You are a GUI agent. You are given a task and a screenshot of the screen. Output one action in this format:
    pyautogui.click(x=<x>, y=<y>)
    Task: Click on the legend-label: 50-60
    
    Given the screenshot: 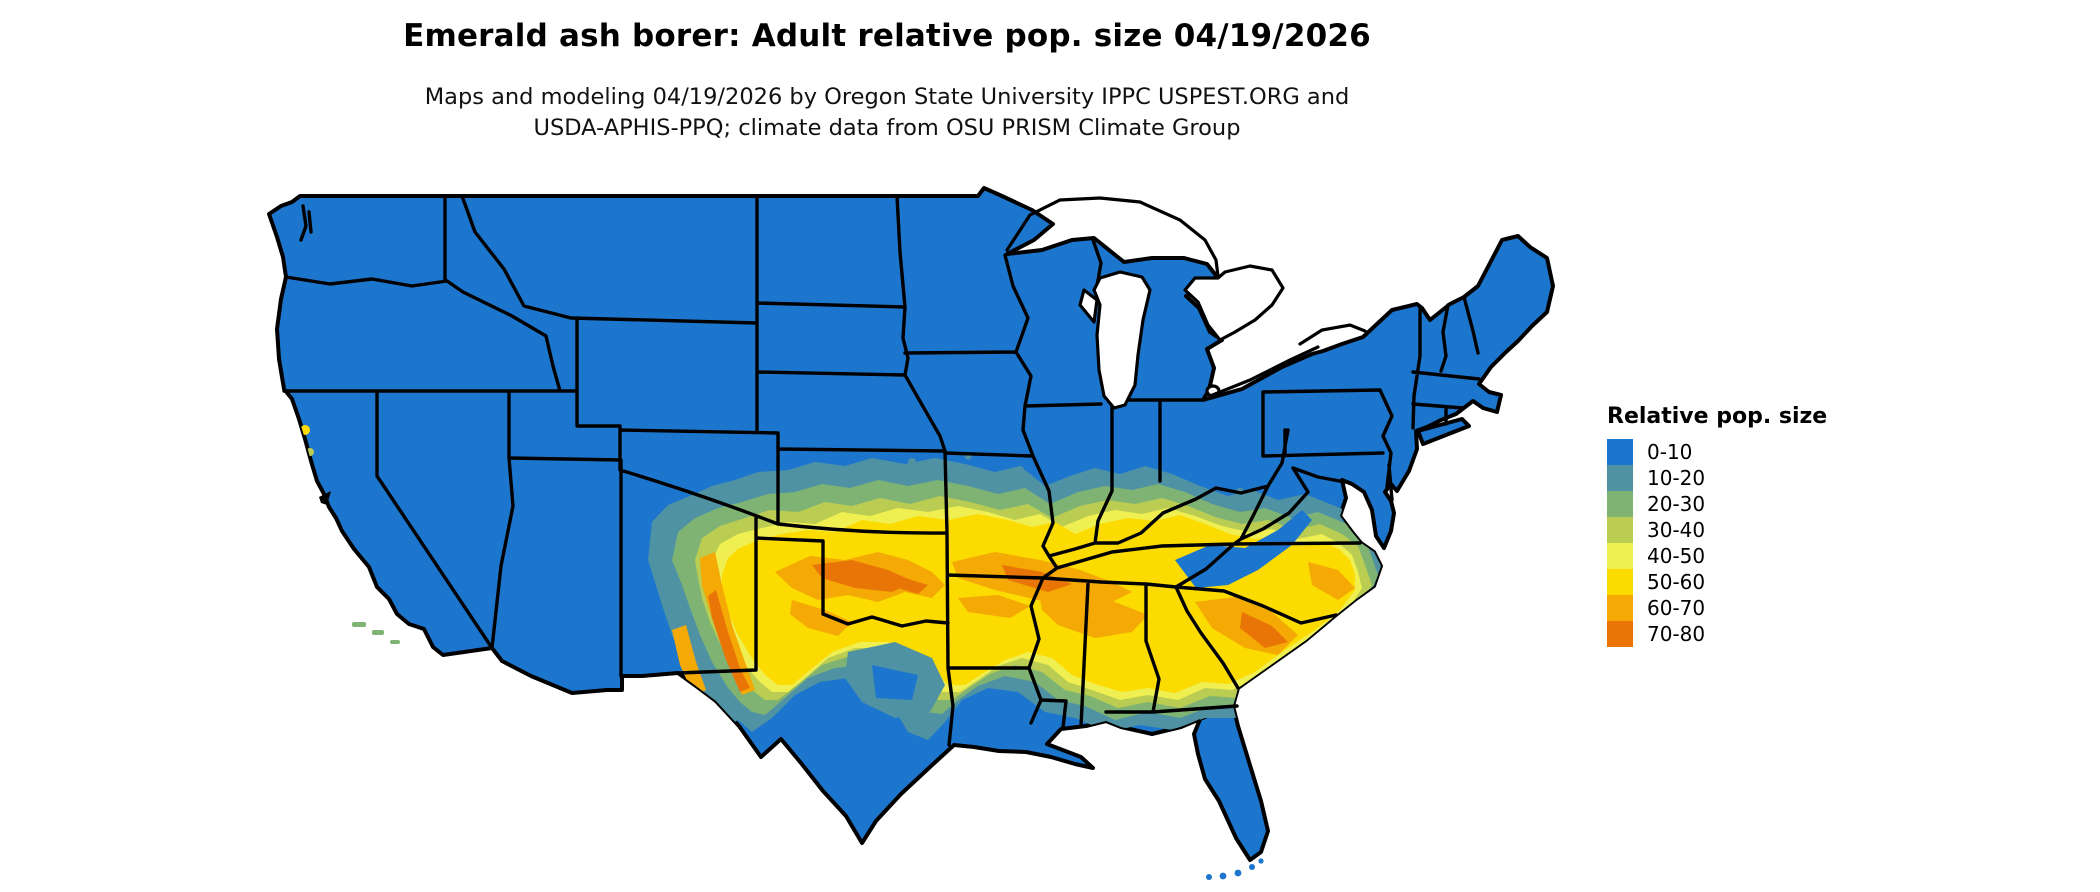 What is the action you would take?
    pyautogui.click(x=1676, y=582)
    